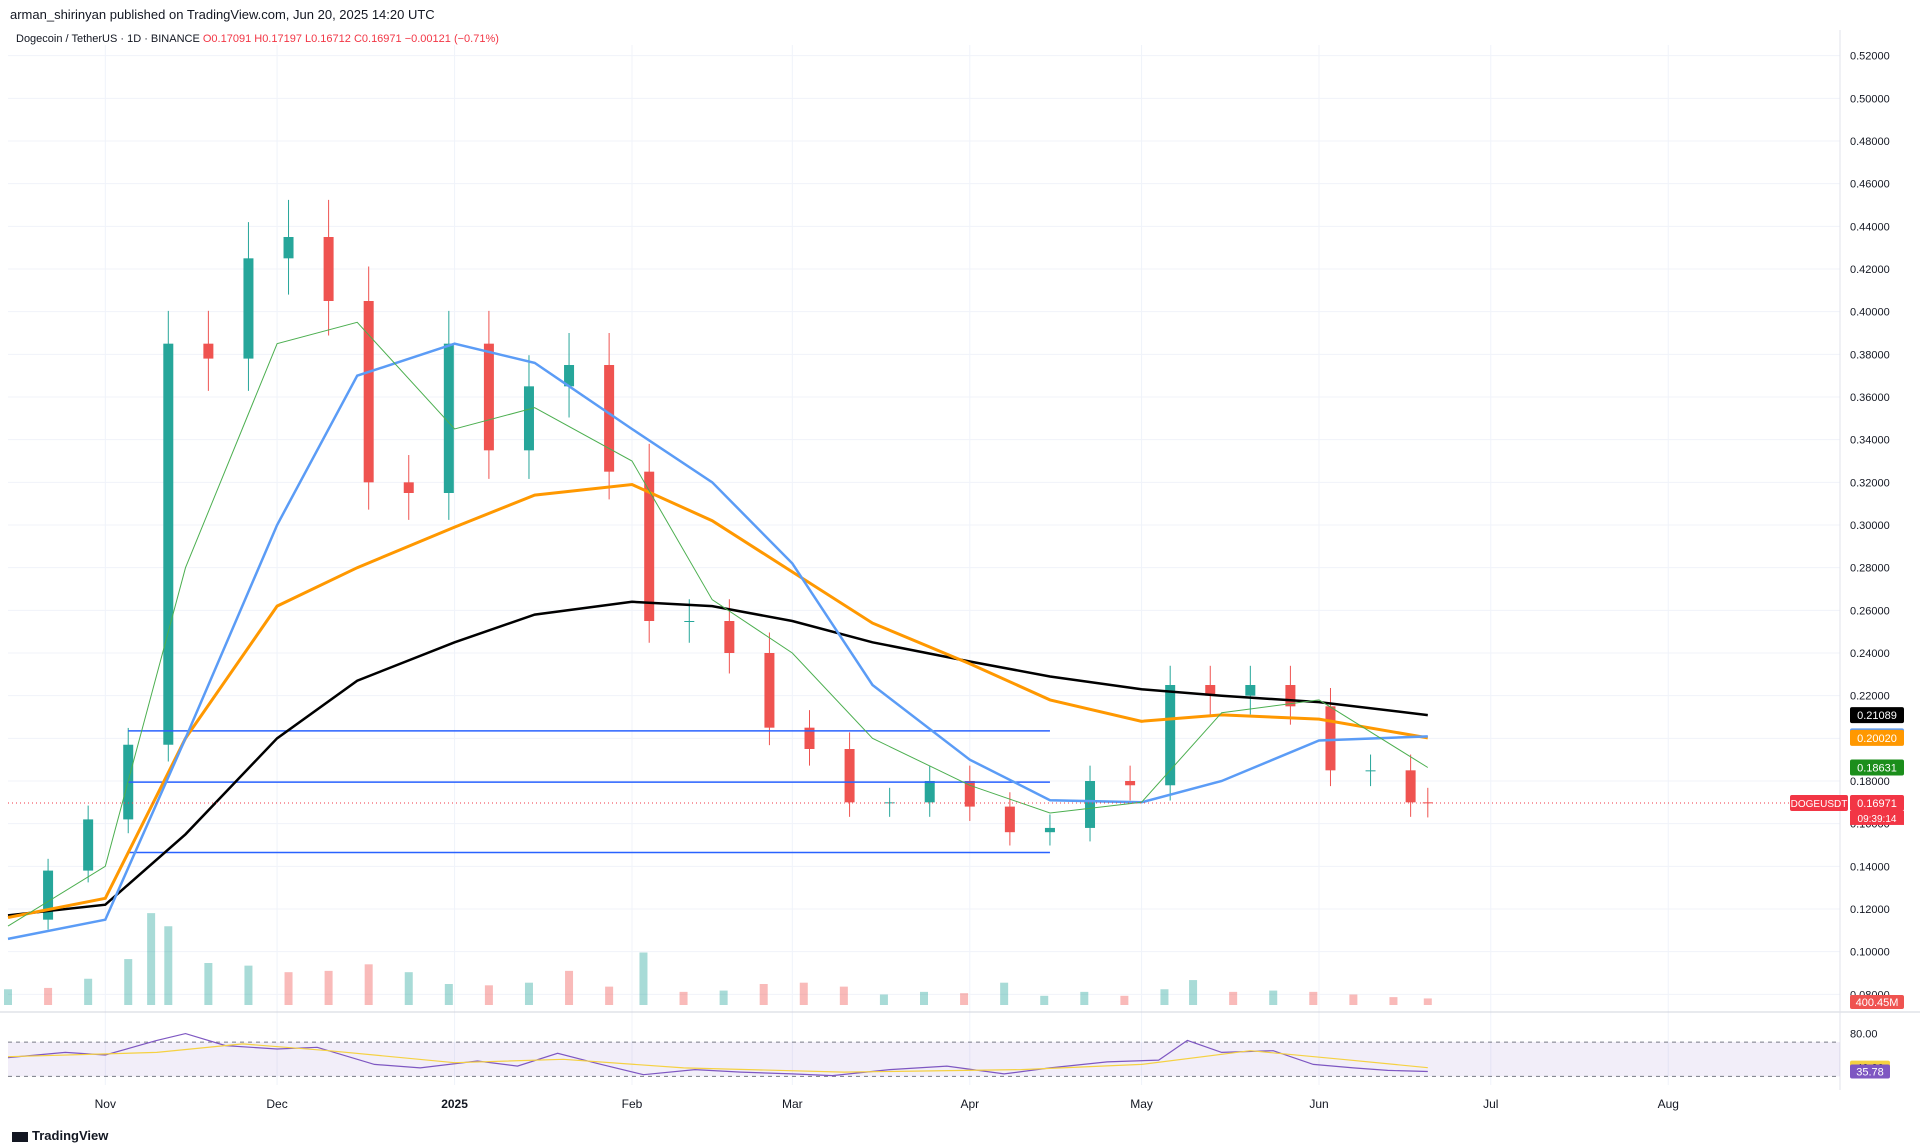 This screenshot has height=1146, width=1920. What do you see at coordinates (632, 1104) in the screenshot?
I see `x-tick-label: Feb` at bounding box center [632, 1104].